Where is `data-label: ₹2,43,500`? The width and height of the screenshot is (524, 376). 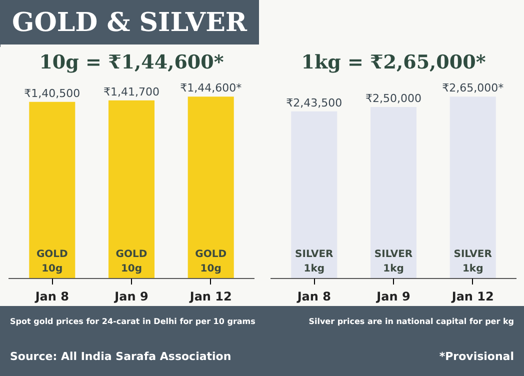
data-label: ₹2,43,500 is located at coordinates (314, 103).